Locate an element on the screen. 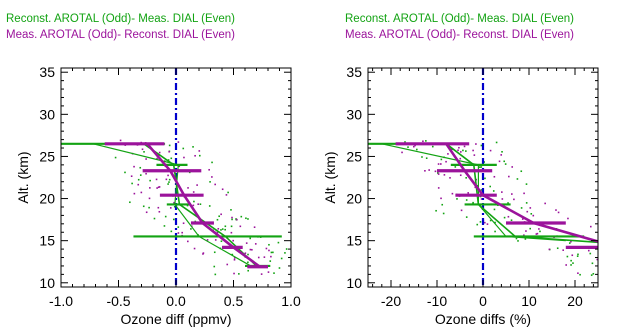 Image resolution: width=625 pixels, height=328 pixels. legend-entry-purple: Meas. AROTAL (Odd)- Reconst. DIAL (Even) is located at coordinates (459, 35).